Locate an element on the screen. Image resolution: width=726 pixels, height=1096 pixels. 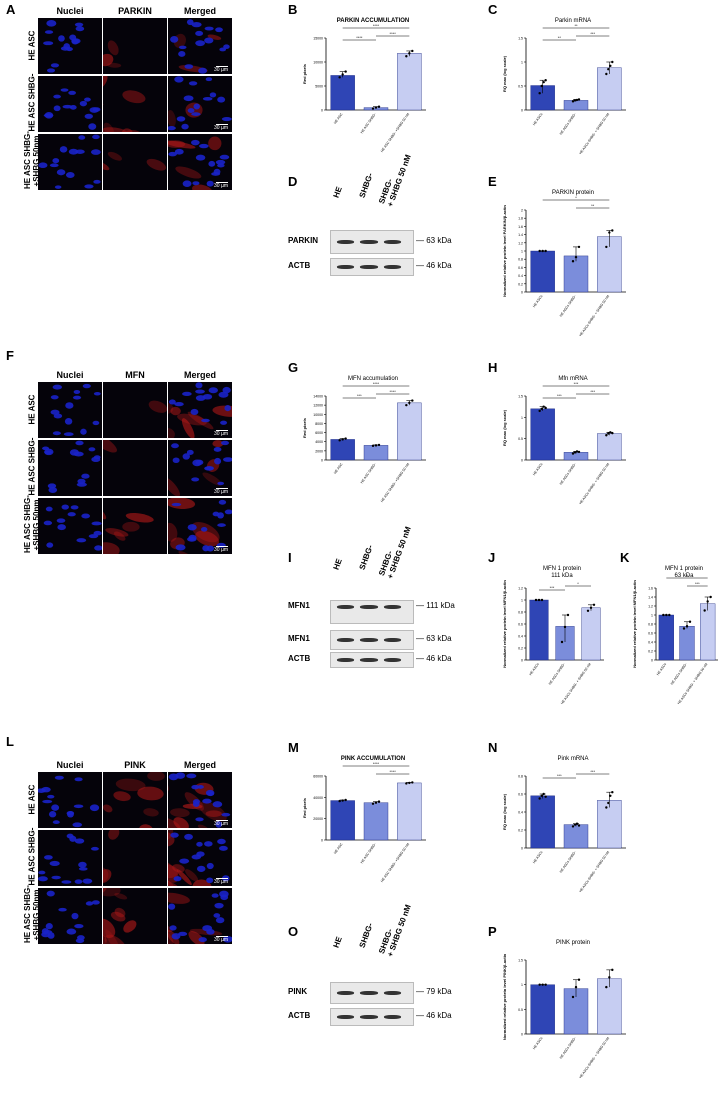
microscopy-image: 30 µm is located at coordinates (200, 858).